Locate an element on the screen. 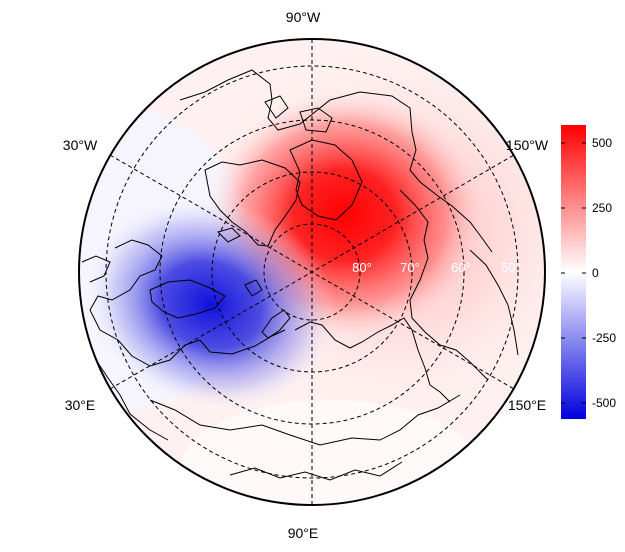 The width and height of the screenshot is (625, 552). coastline-greenland is located at coordinates (252, 203).